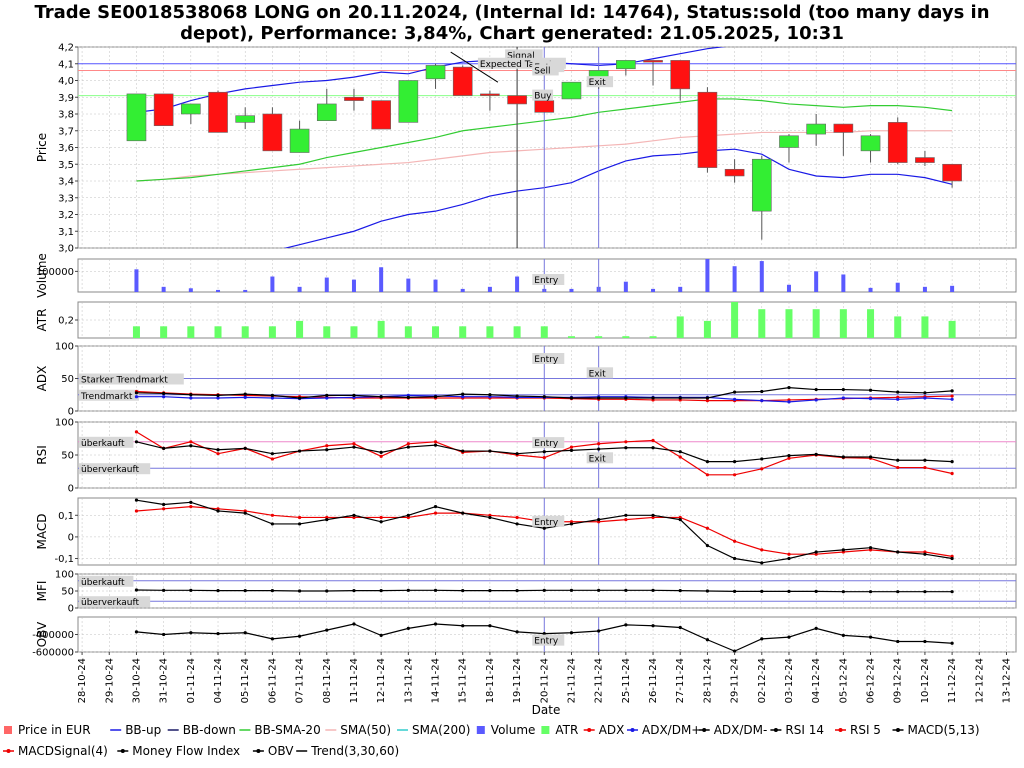  What do you see at coordinates (599, 680) in the screenshot?
I see `x-tick-label: 22-11-24` at bounding box center [599, 680].